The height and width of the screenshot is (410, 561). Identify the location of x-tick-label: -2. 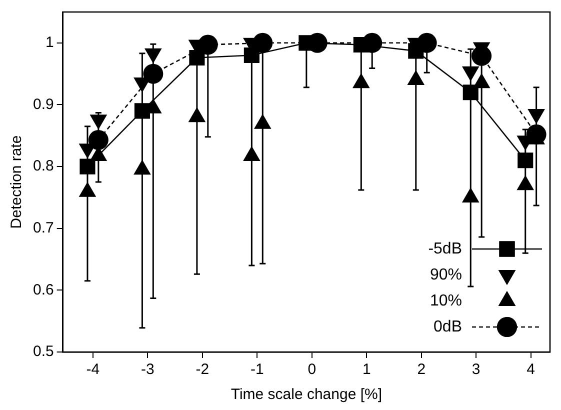
(203, 369).